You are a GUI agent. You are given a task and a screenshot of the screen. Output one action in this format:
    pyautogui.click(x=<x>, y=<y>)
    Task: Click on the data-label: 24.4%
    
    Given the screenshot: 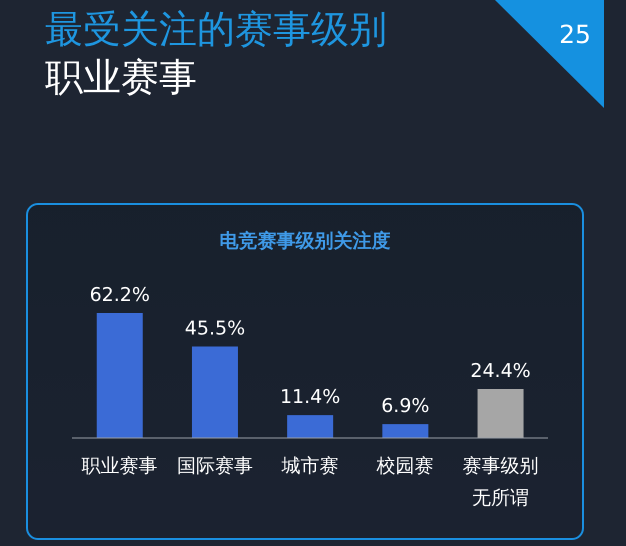 What is the action you would take?
    pyautogui.click(x=500, y=371)
    